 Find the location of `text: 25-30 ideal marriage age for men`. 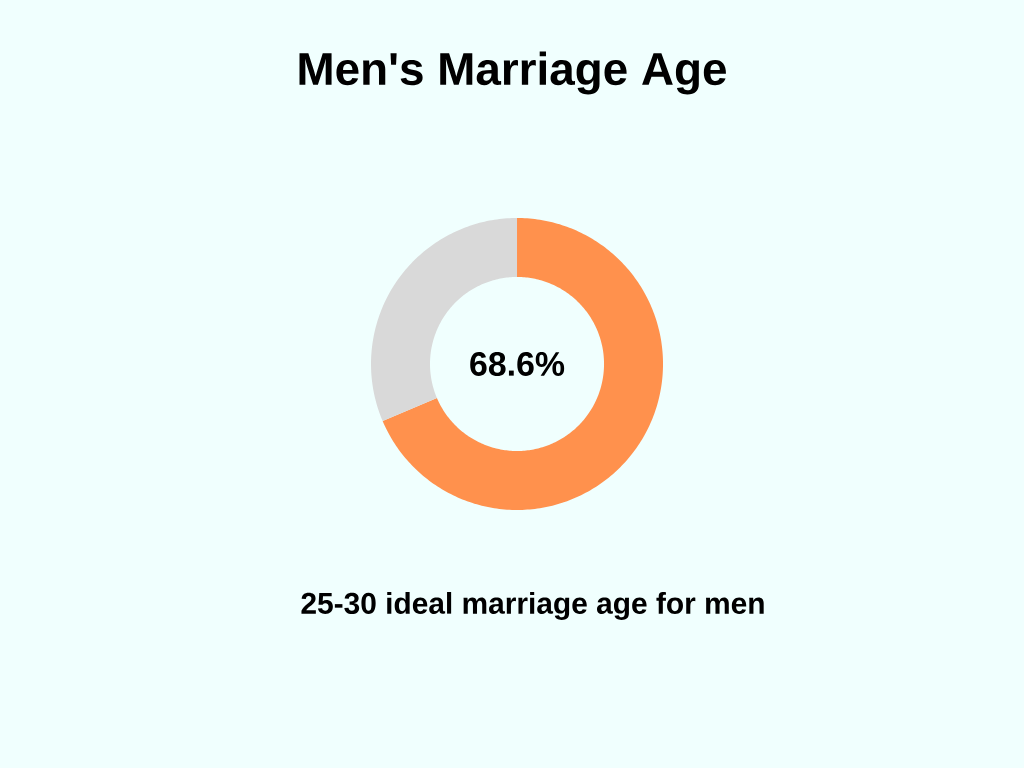

text: 25-30 ideal marriage age for men is located at coordinates (532, 605).